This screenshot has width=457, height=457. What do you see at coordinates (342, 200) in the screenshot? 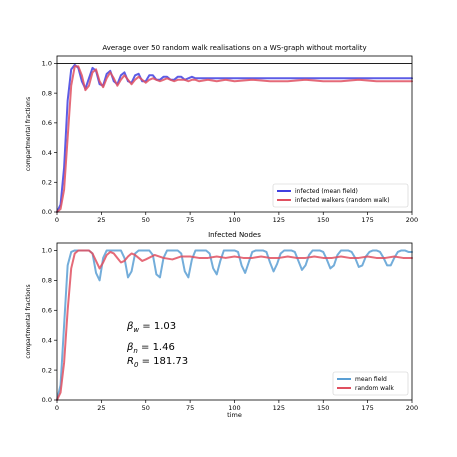
I see `legend-label: infected walkers (random walk)` at bounding box center [342, 200].